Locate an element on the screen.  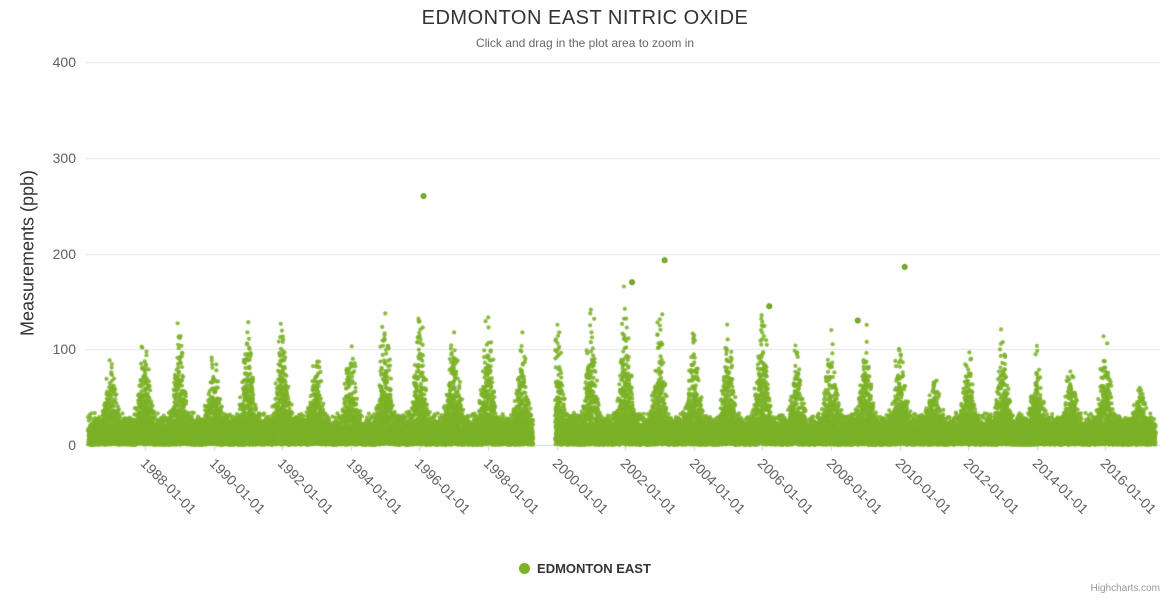
legend-item-edmonton-east: EDMONTON EAST is located at coordinates (585, 568).